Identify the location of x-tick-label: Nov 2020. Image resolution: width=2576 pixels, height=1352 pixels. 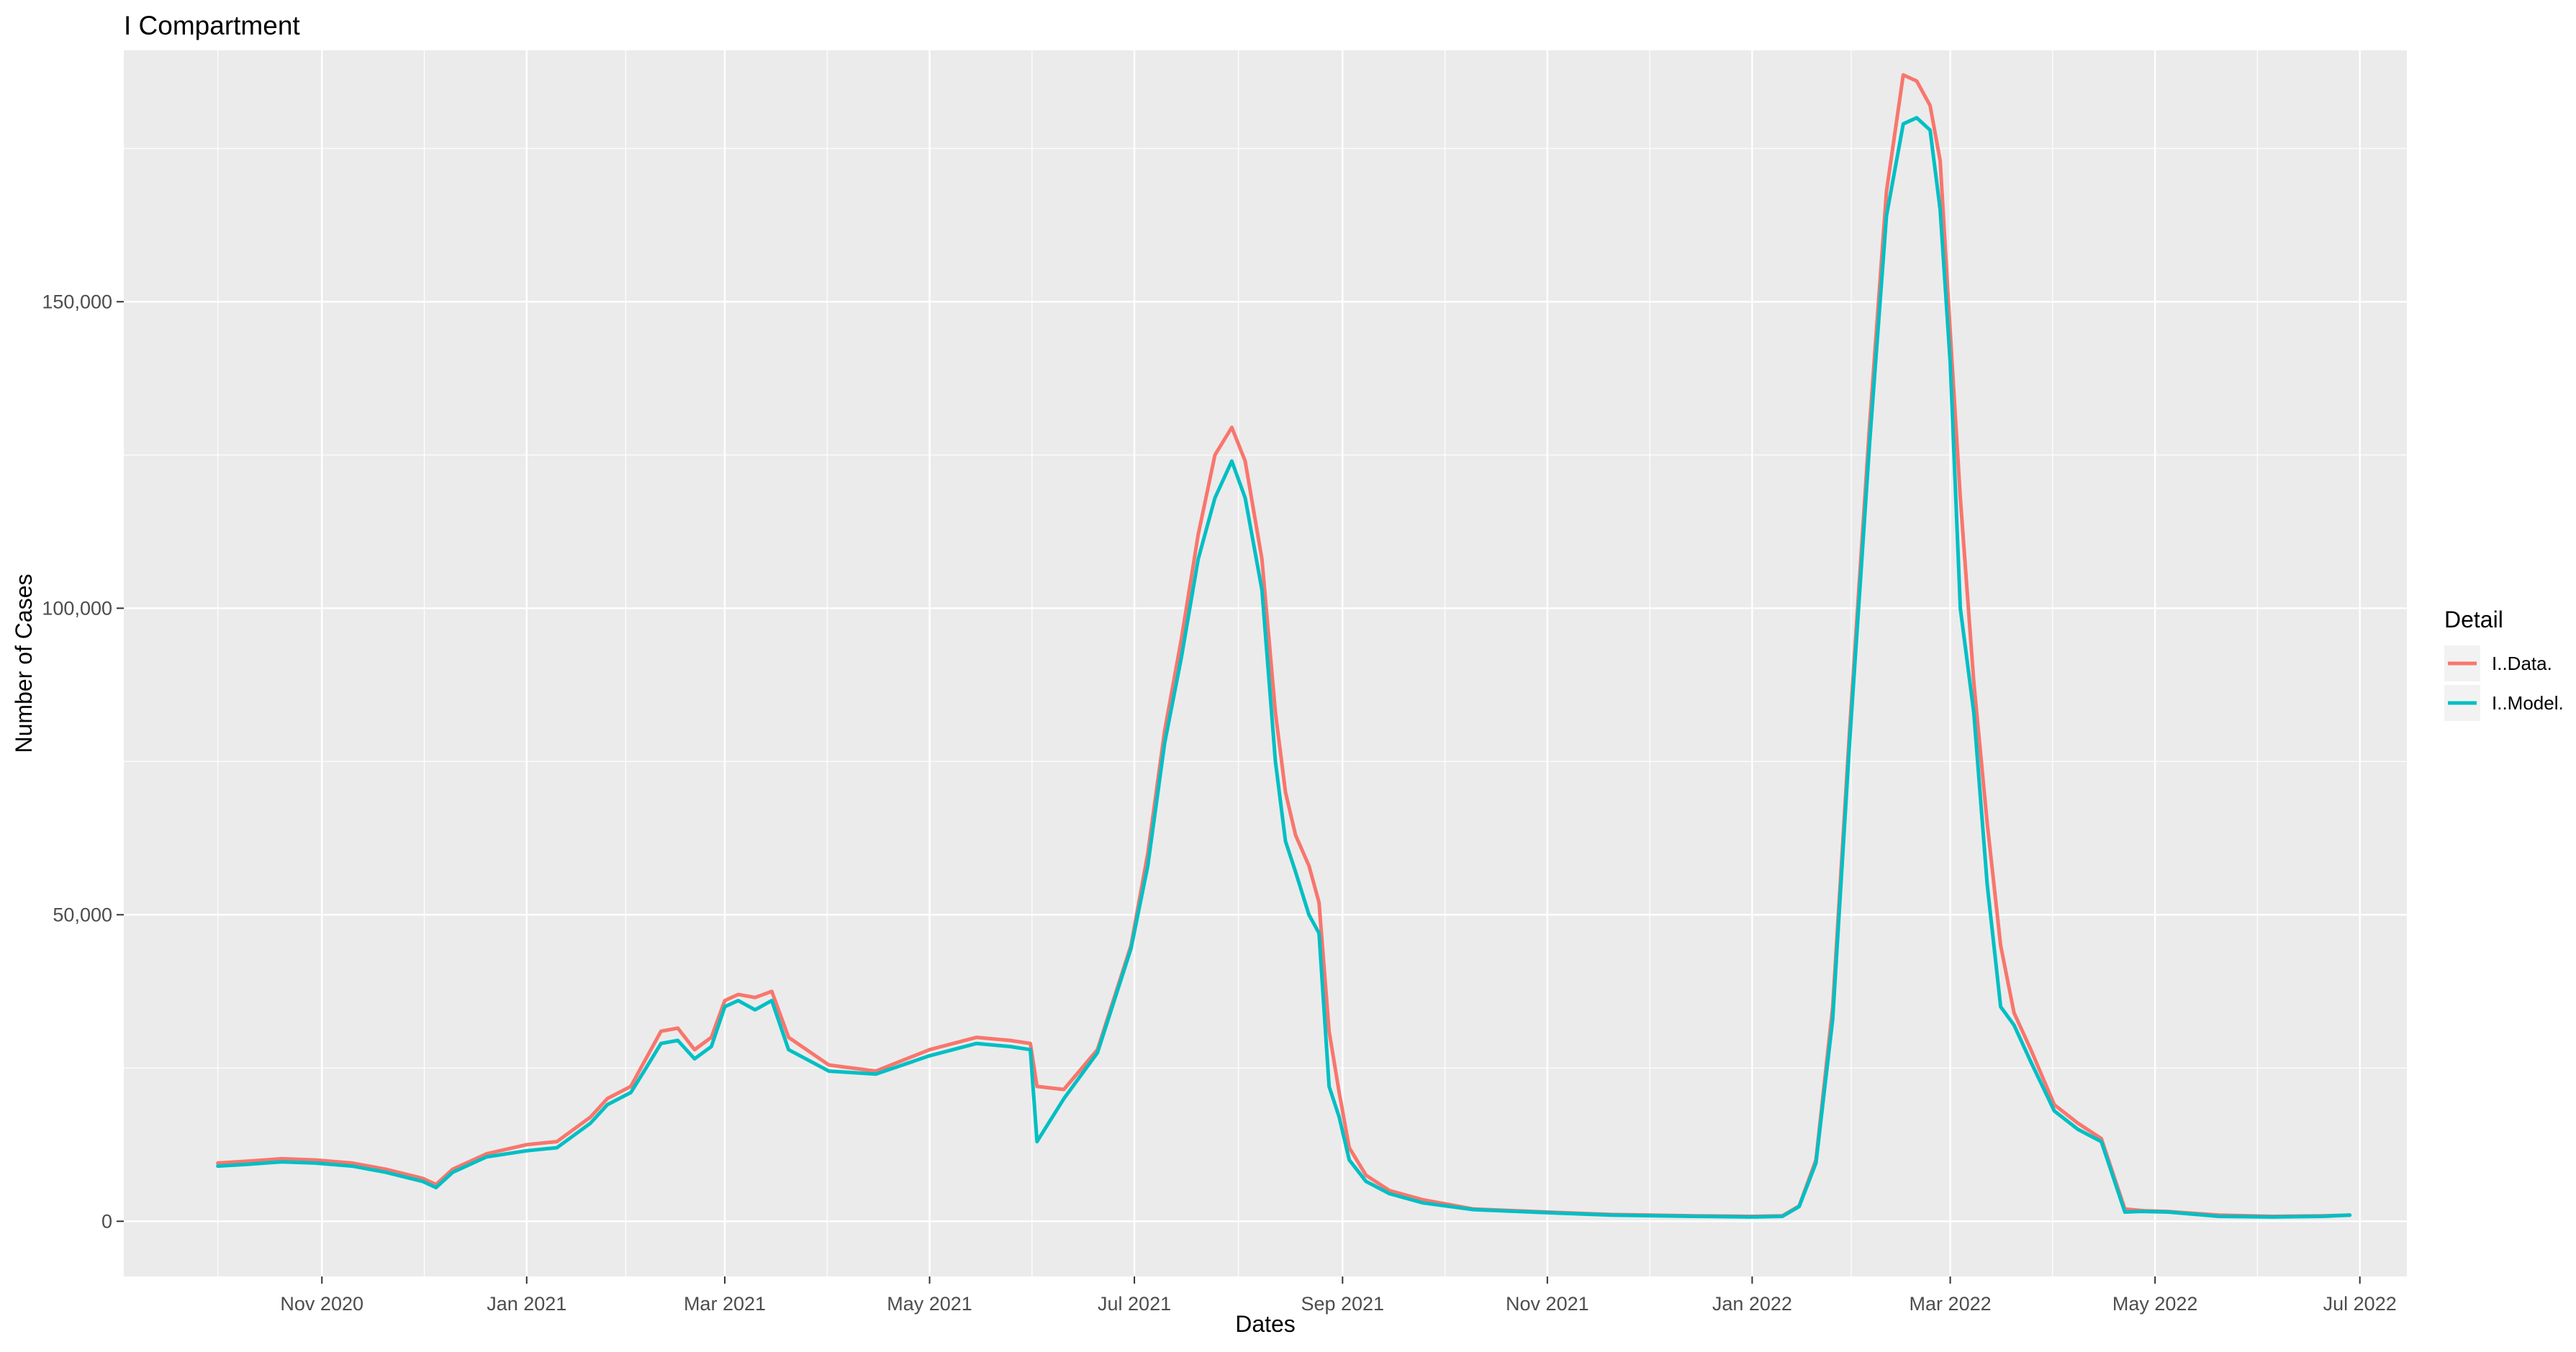
(321, 1304).